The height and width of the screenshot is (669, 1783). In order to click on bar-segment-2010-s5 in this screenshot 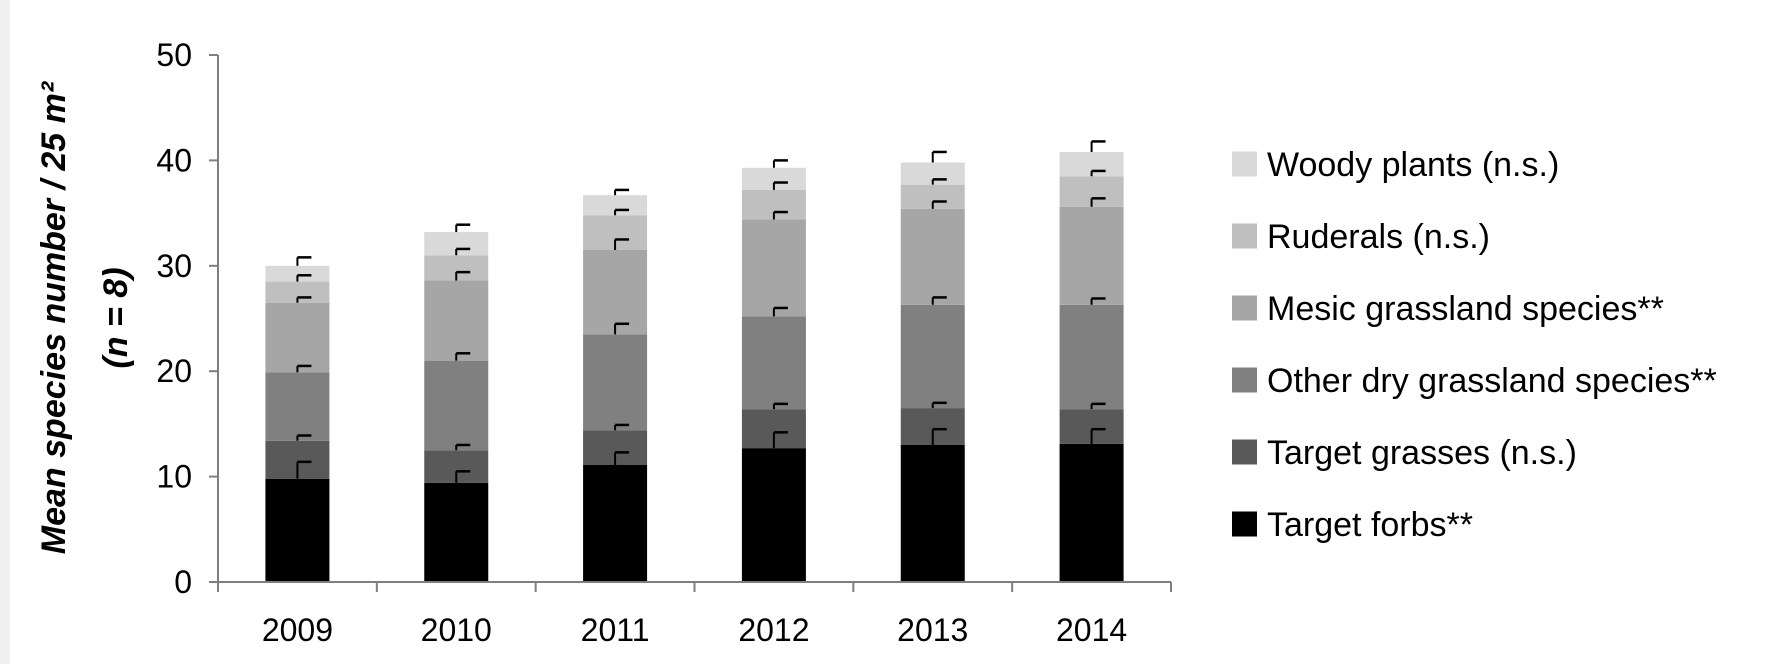, I will do `click(456, 244)`.